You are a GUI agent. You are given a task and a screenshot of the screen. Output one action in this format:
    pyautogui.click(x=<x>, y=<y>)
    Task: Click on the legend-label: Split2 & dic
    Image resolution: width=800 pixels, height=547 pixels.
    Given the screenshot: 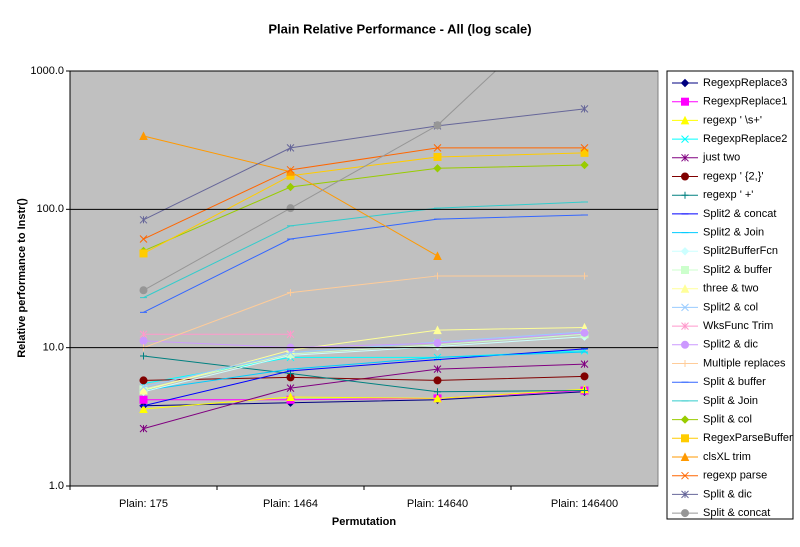 What is the action you would take?
    pyautogui.click(x=731, y=345)
    